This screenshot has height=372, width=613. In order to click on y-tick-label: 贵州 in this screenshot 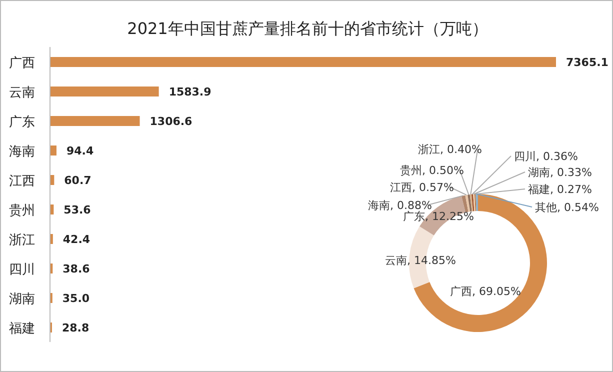, I will do `click(22, 210)`.